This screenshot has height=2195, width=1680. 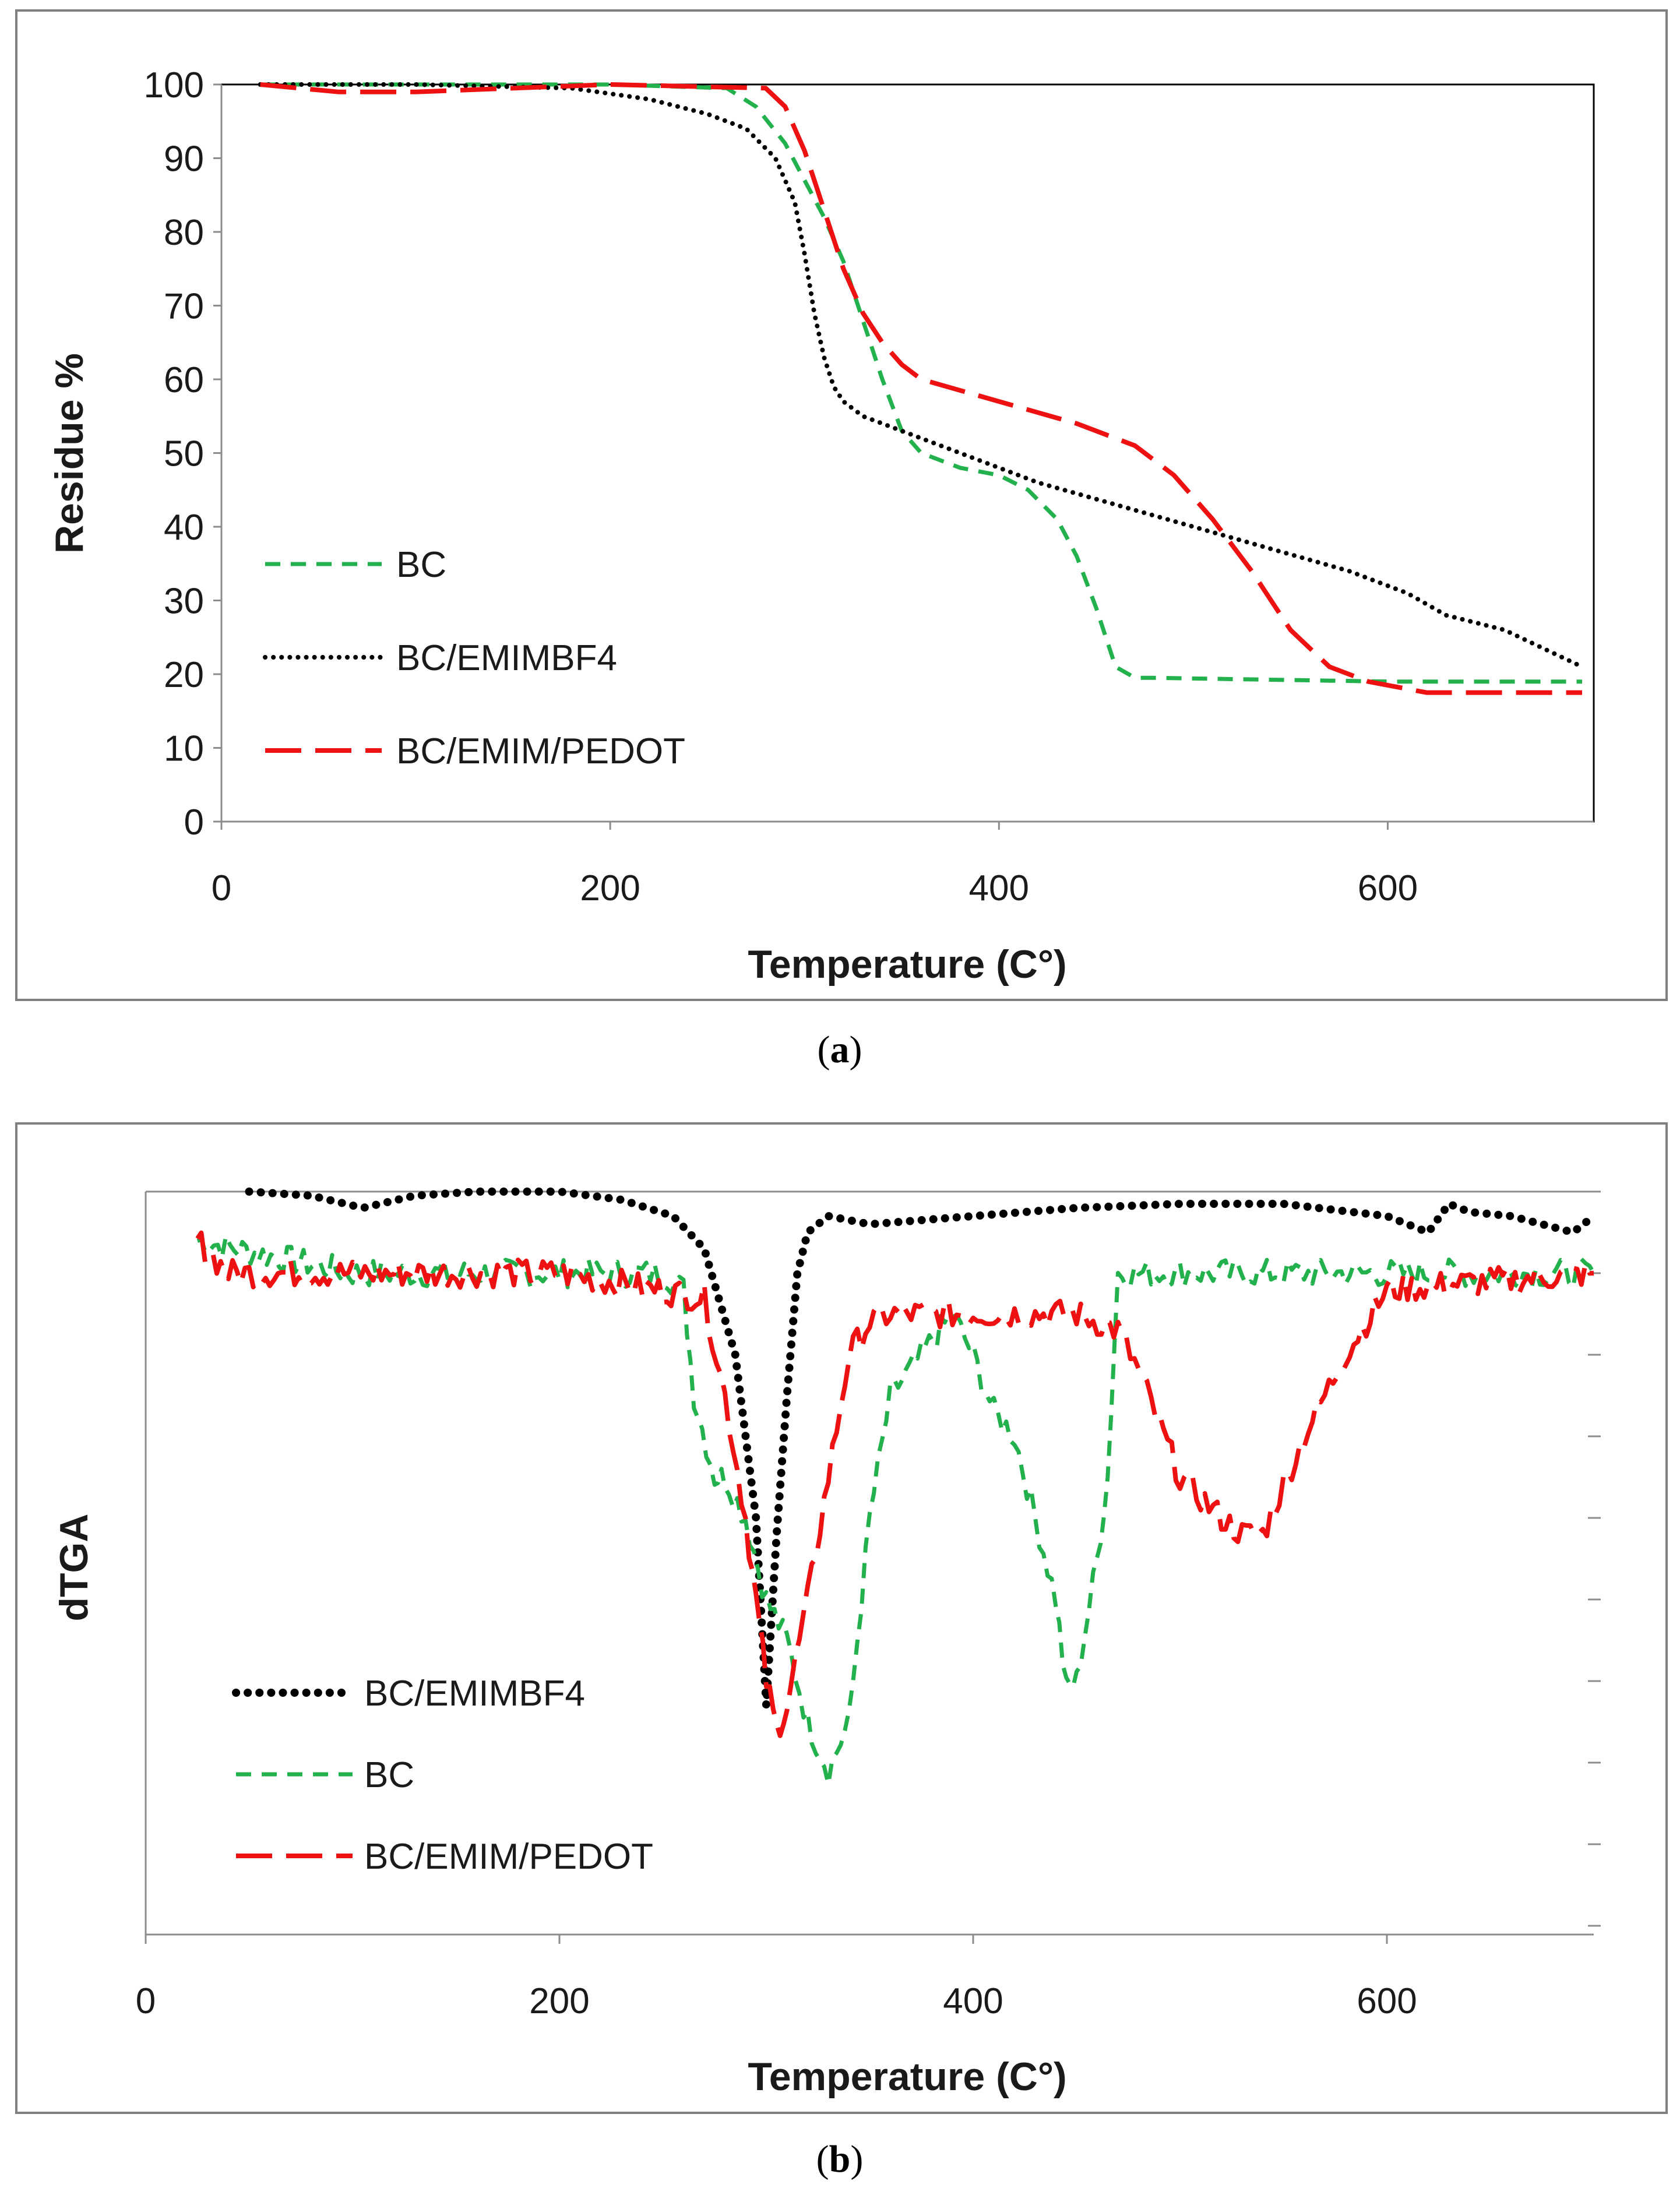 What do you see at coordinates (74, 1567) in the screenshot?
I see `panel-b-y-axis-title: dTGA` at bounding box center [74, 1567].